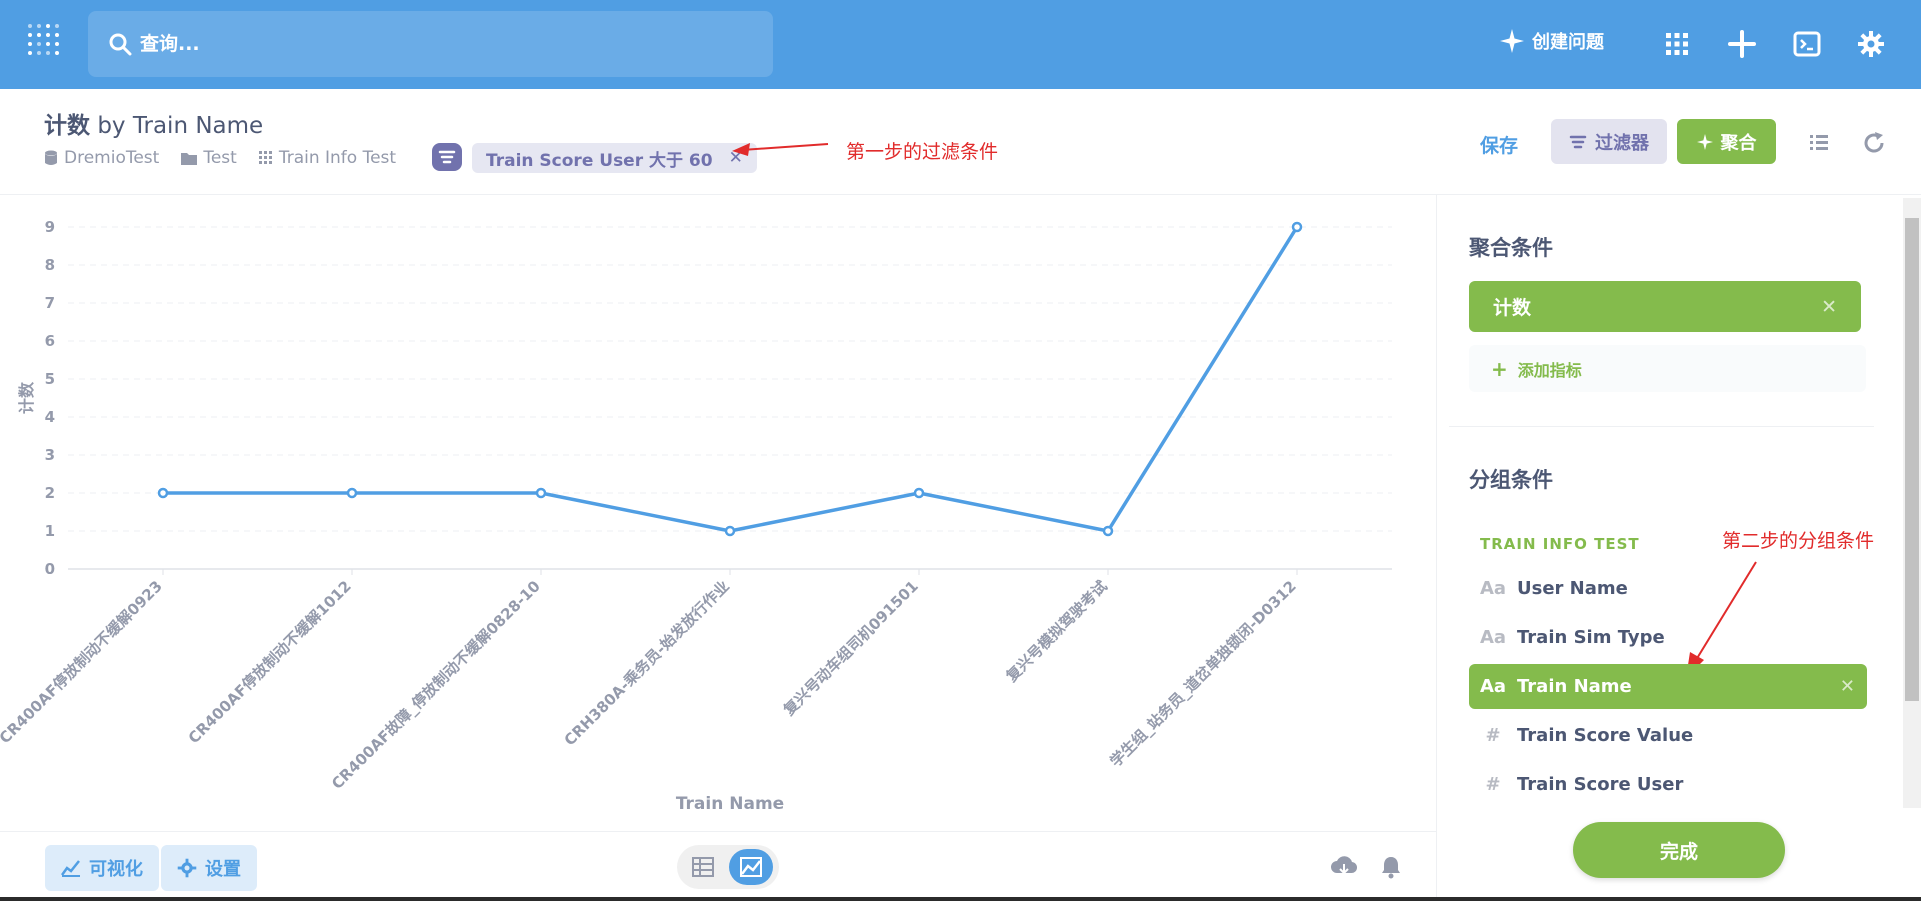  What do you see at coordinates (50, 341) in the screenshot?
I see `y-tick-label: 6` at bounding box center [50, 341].